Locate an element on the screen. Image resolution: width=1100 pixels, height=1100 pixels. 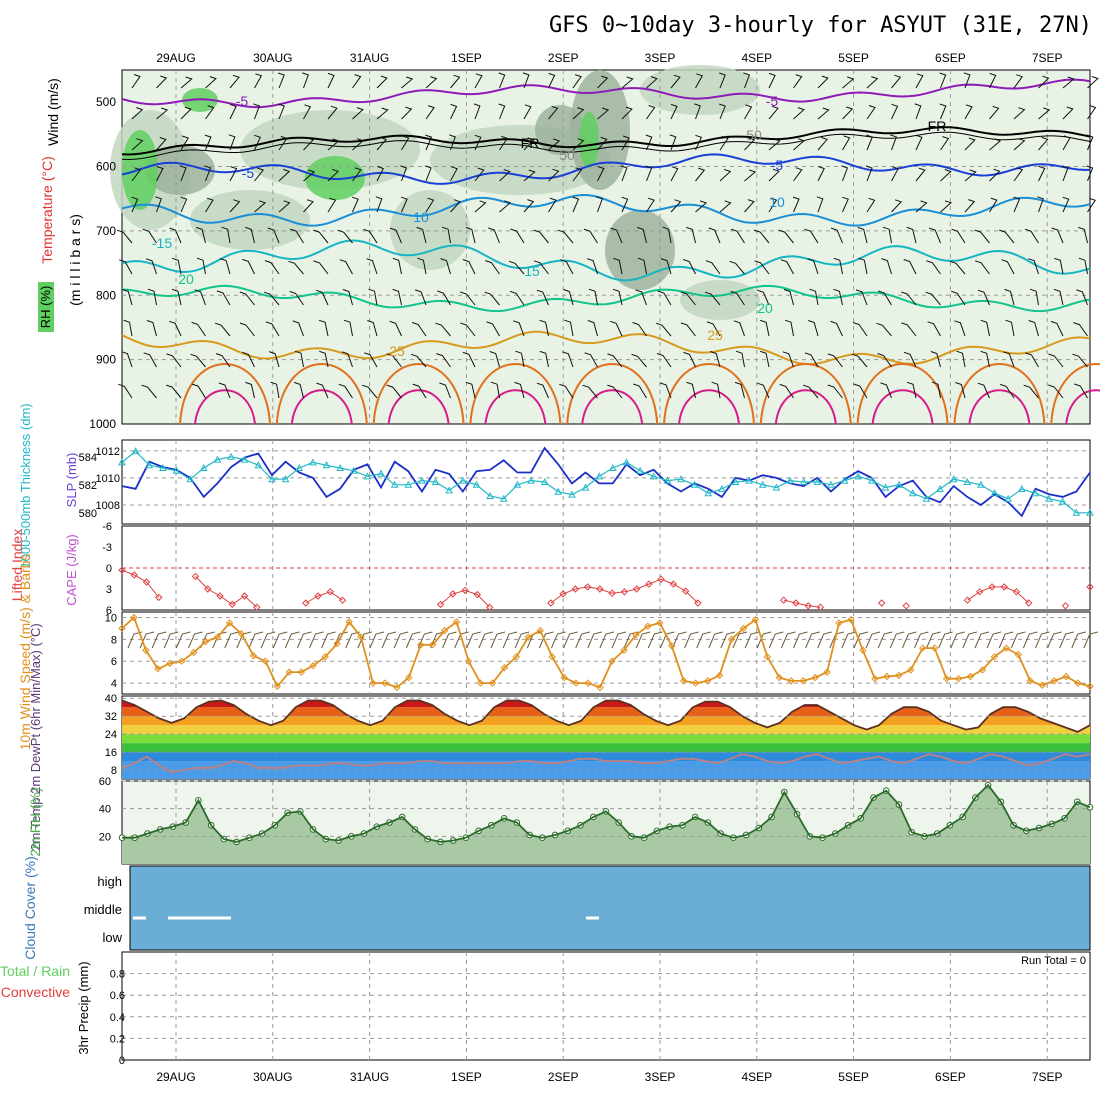
lifted-index-tick-label: -6 is located at coordinates (107, 527).